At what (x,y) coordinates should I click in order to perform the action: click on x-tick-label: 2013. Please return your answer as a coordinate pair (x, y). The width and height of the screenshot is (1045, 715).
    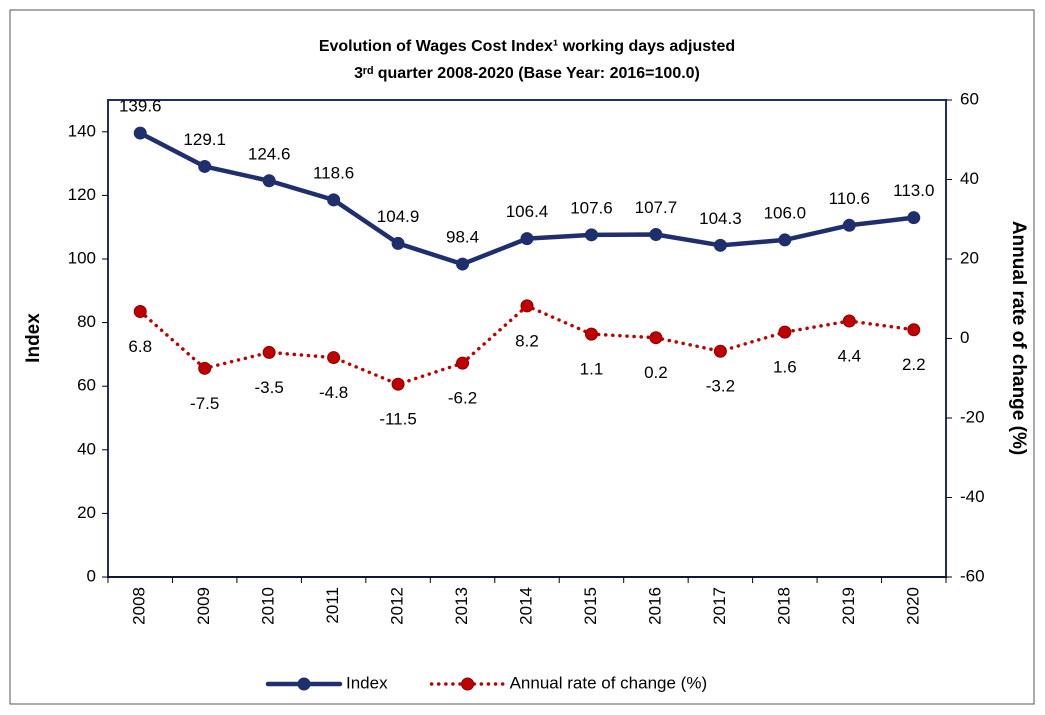
    Looking at the image, I should click on (461, 606).